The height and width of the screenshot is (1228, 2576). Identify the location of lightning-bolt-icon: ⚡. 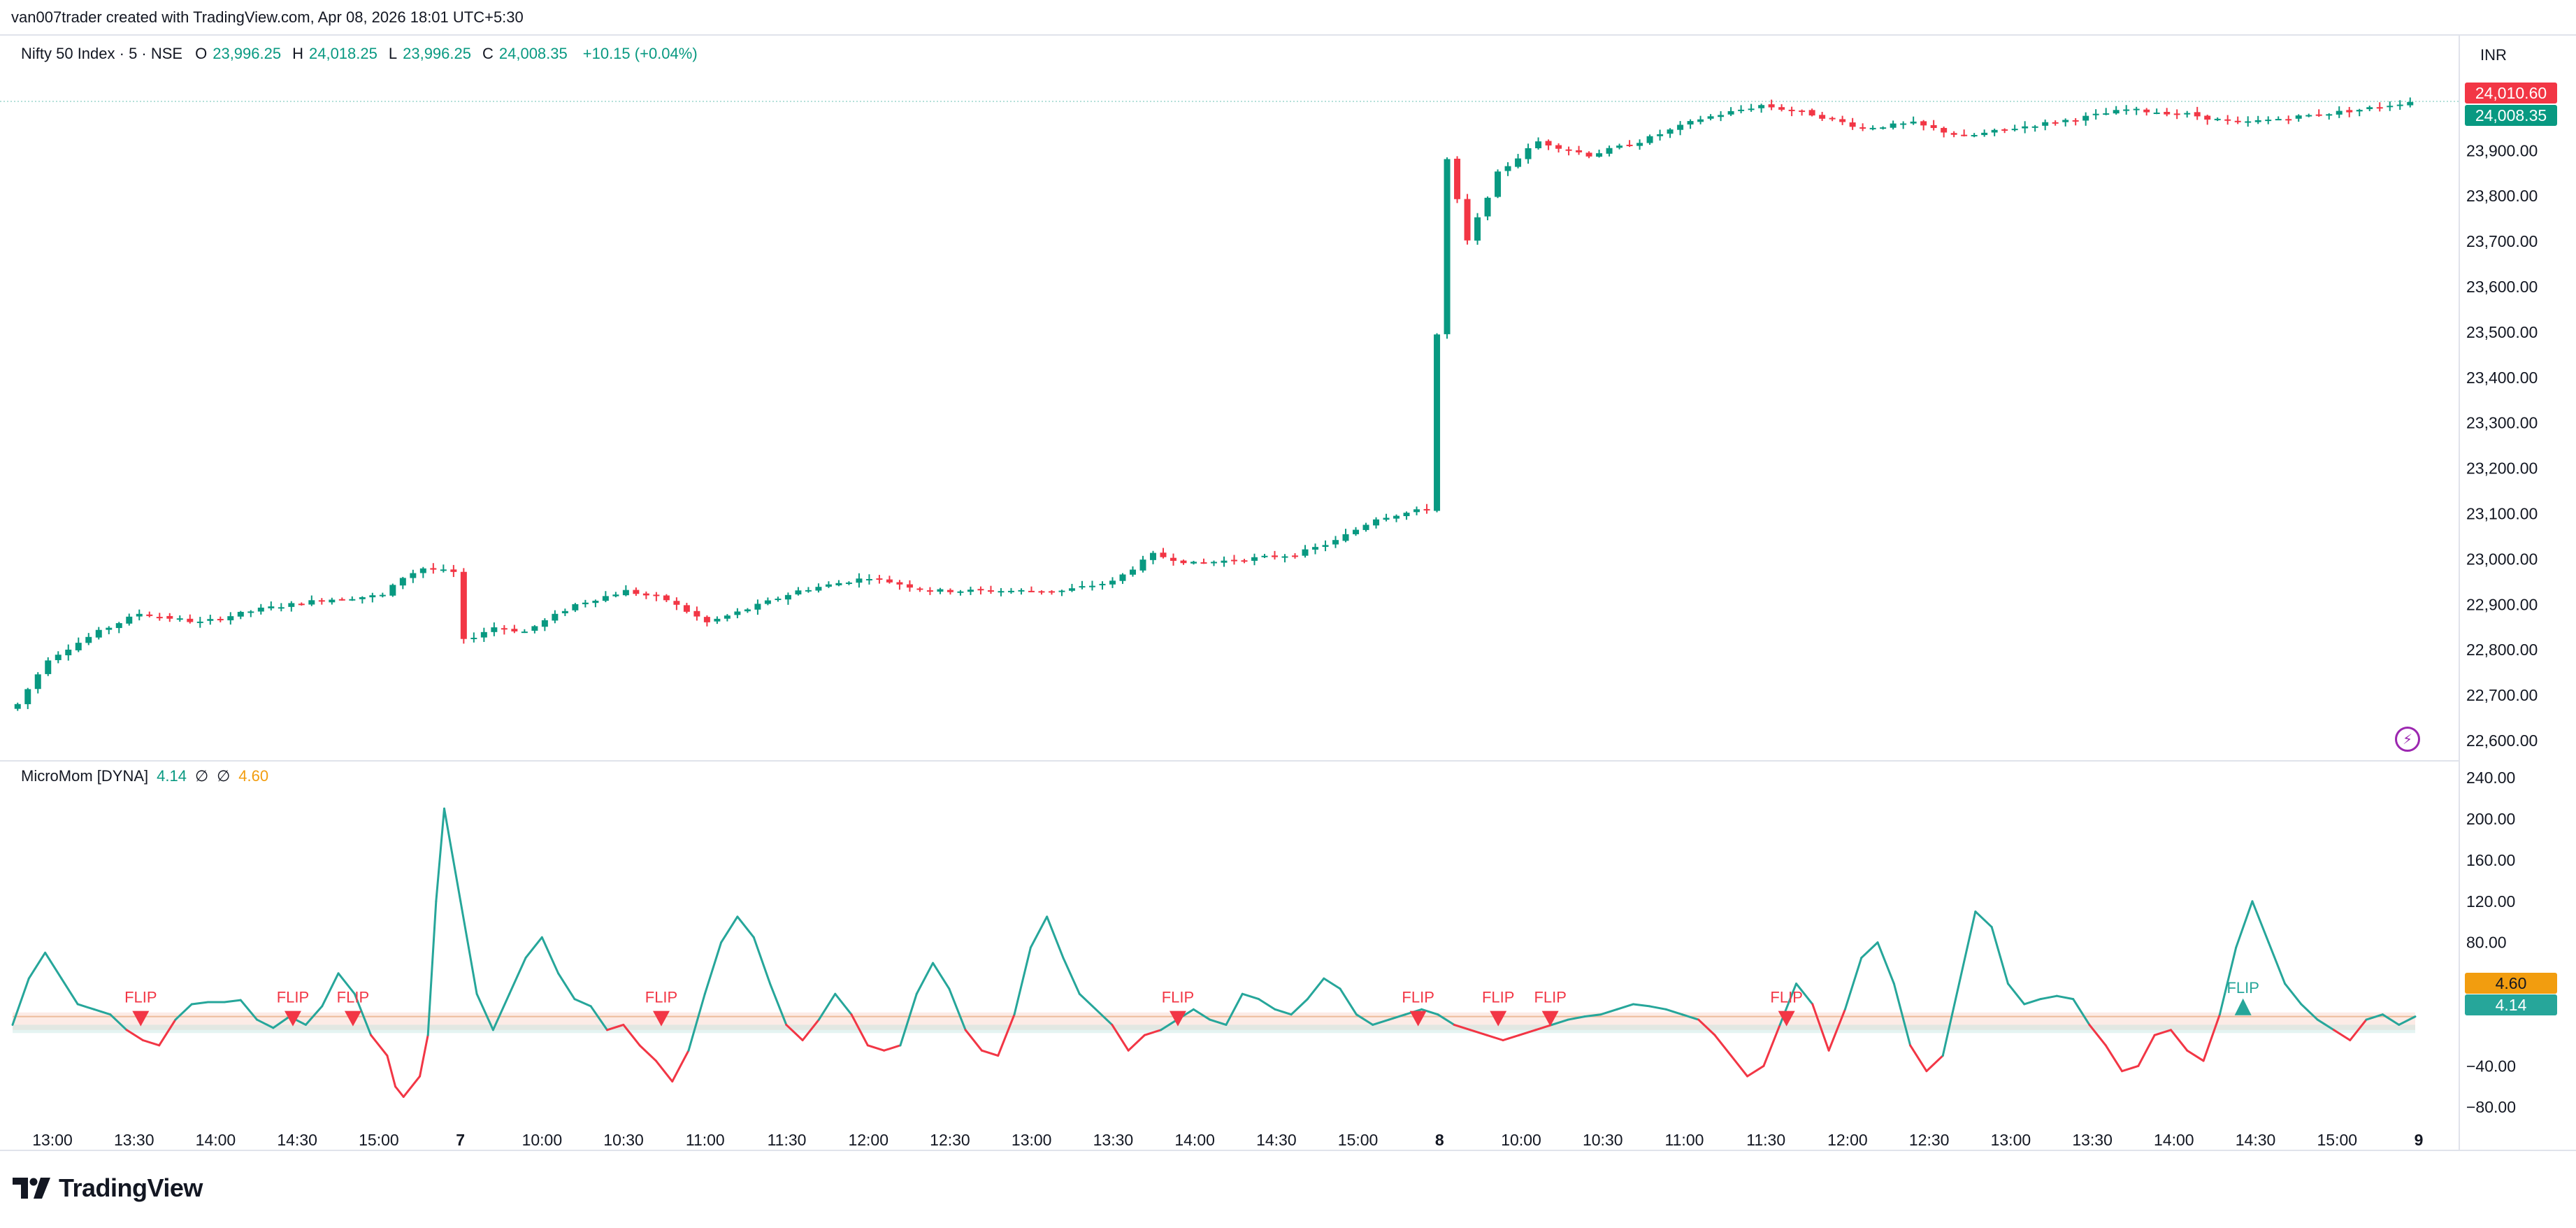
(2407, 739).